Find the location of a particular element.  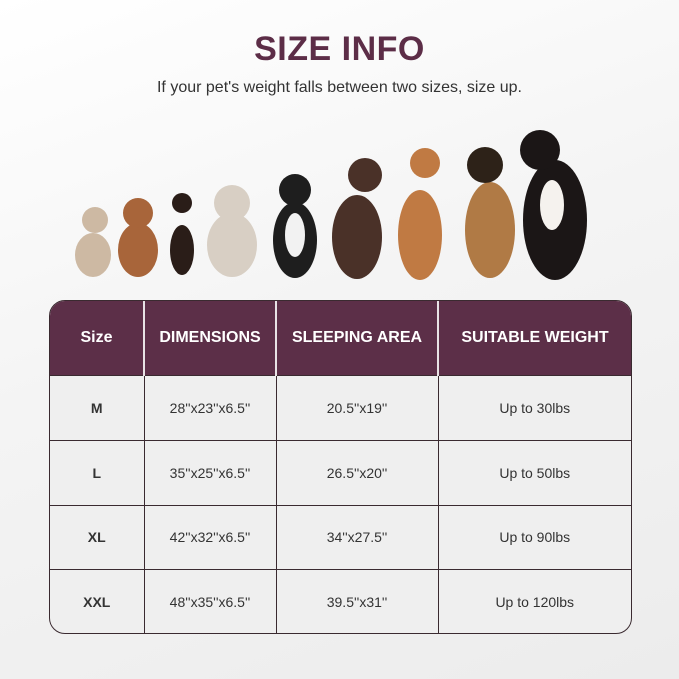

column-header-size: Size is located at coordinates (97, 338).